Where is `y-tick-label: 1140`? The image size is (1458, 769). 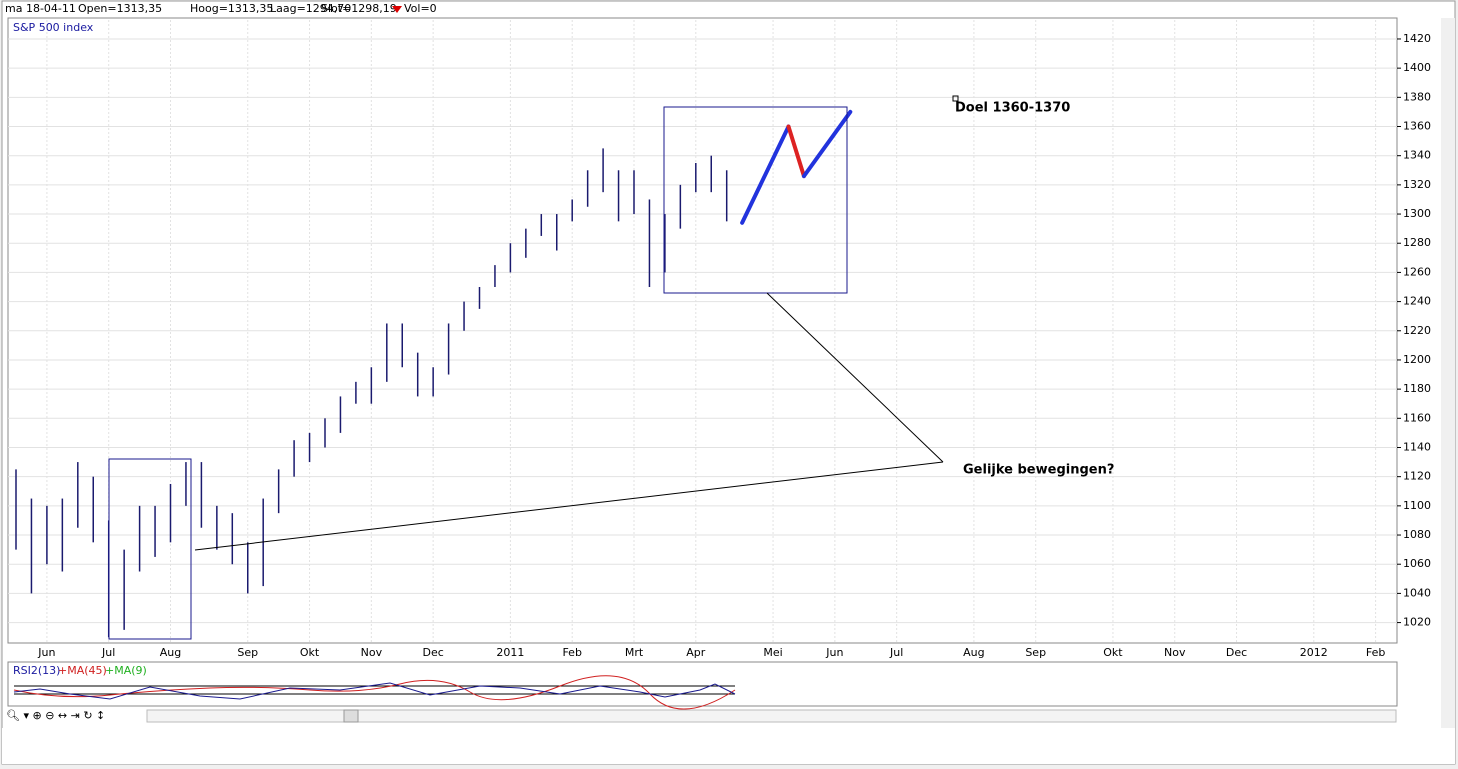
y-tick-label: 1140 is located at coordinates (1417, 446).